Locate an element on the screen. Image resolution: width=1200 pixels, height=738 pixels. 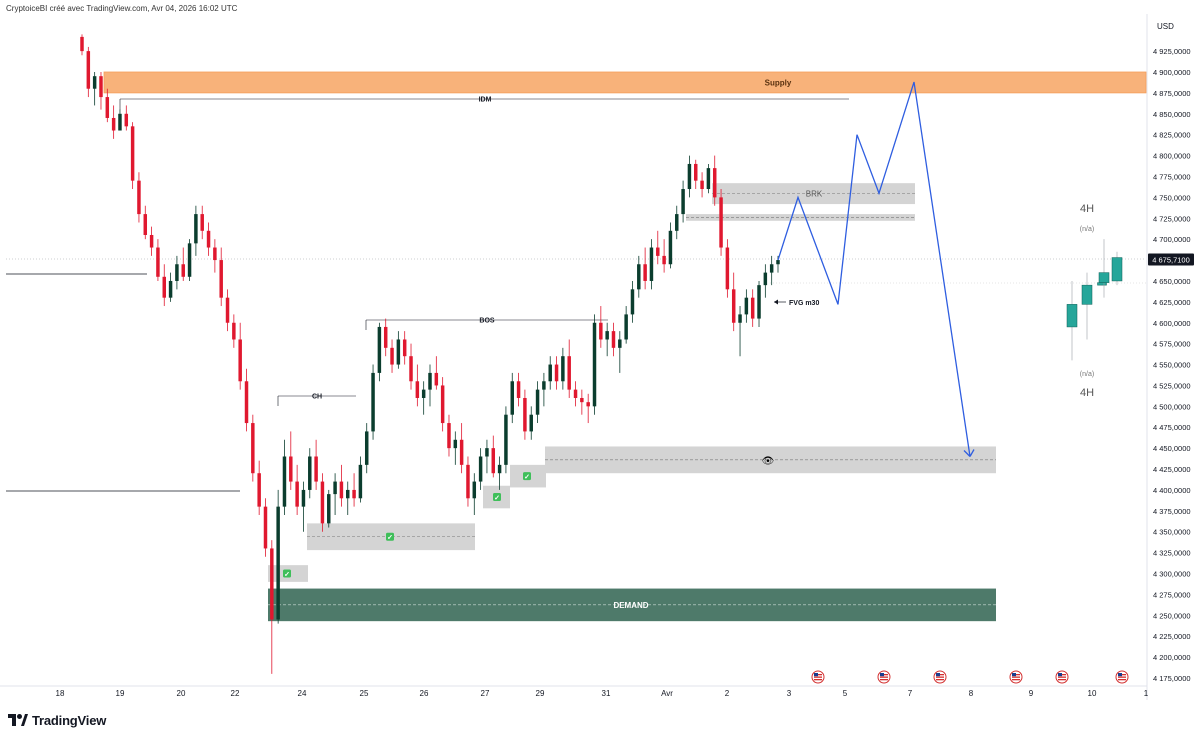
brk-thin-zone is located at coordinates (800, 217).